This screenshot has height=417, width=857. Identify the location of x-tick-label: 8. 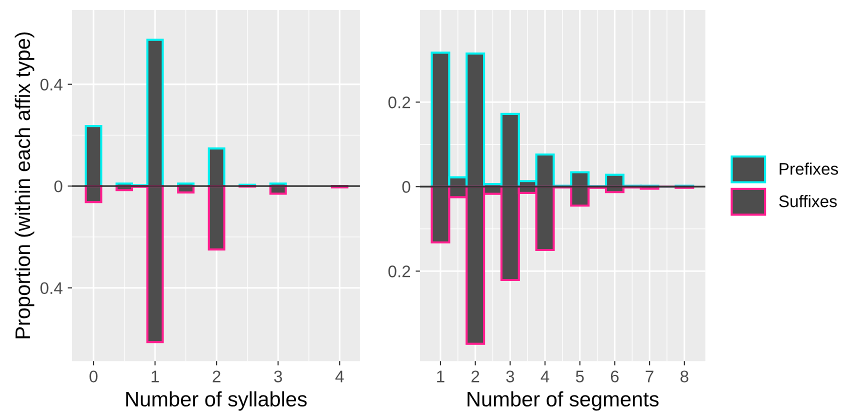
(684, 376).